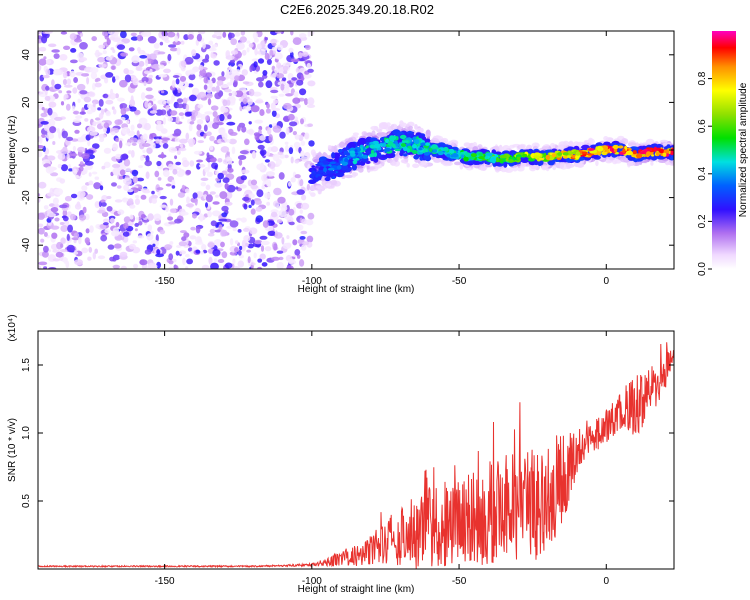  Describe the element at coordinates (340, 151) in the screenshot. I see `signal-band-blob` at that location.